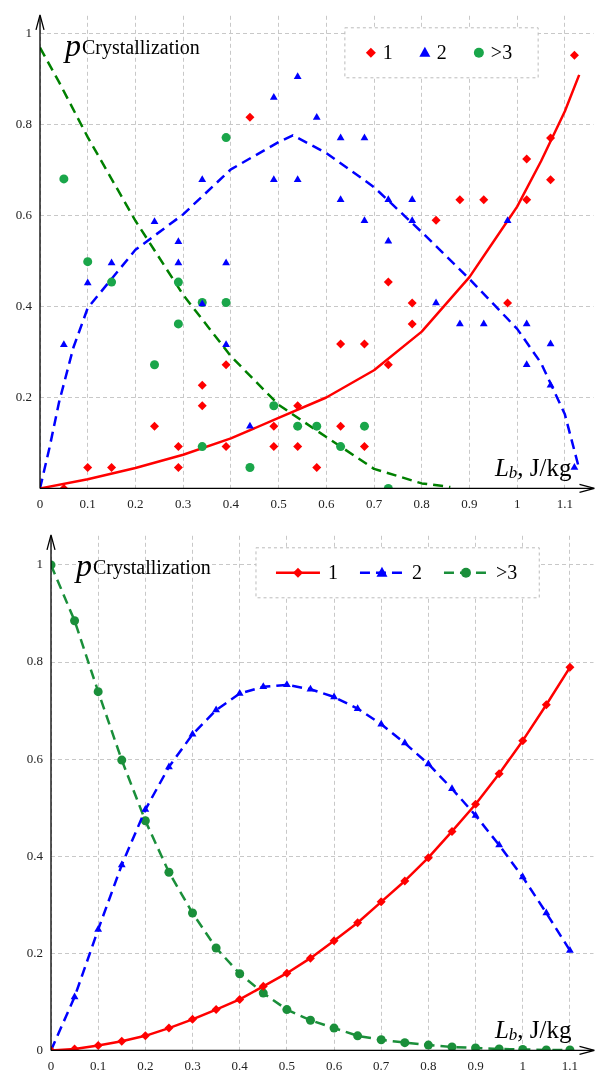 The width and height of the screenshot is (598, 1082). Describe the element at coordinates (387, 52) in the screenshot. I see `legend-label: 1` at that location.